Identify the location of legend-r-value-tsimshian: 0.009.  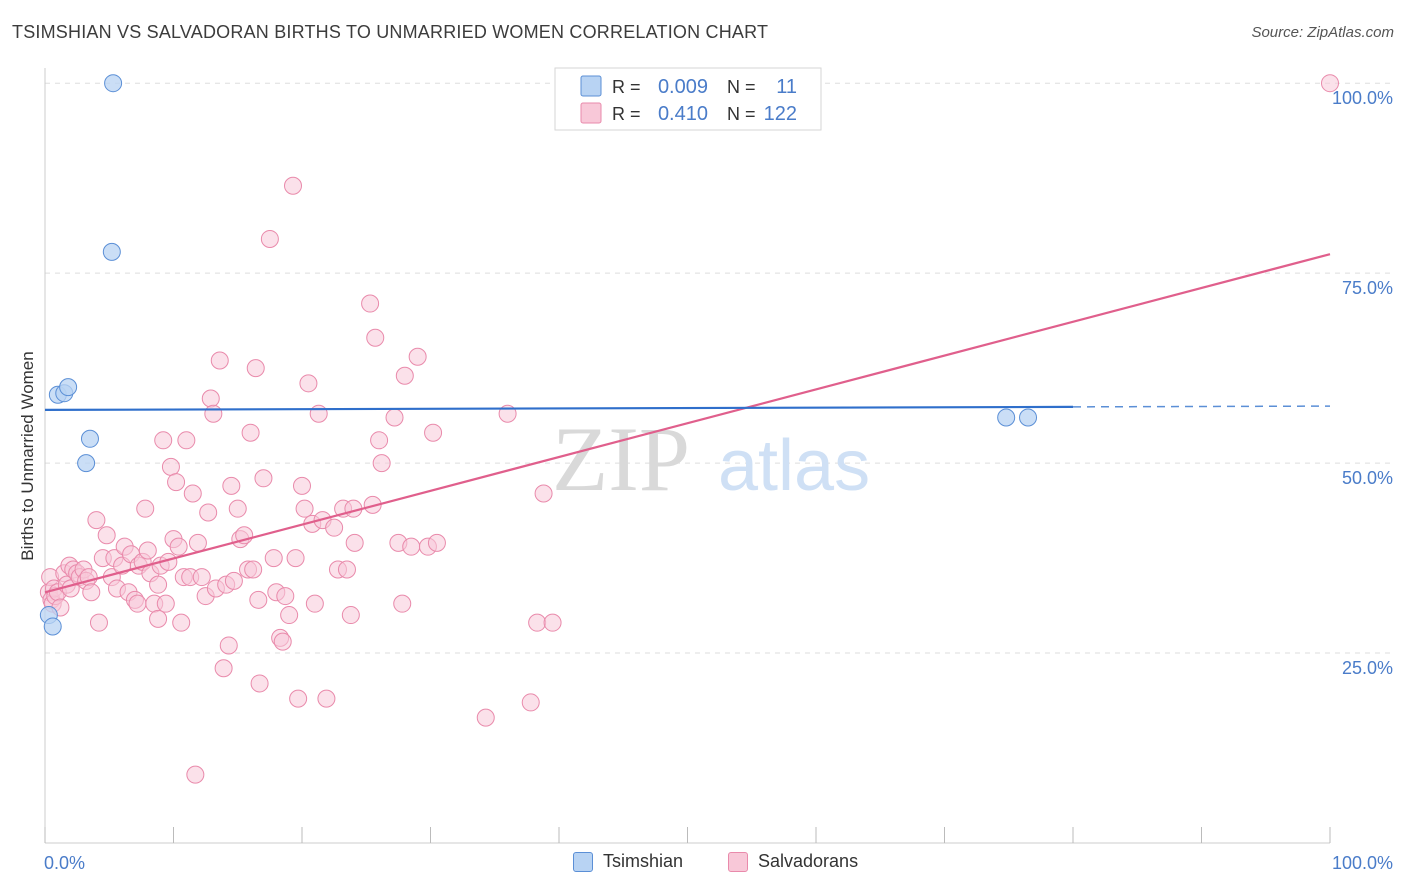
(683, 87).